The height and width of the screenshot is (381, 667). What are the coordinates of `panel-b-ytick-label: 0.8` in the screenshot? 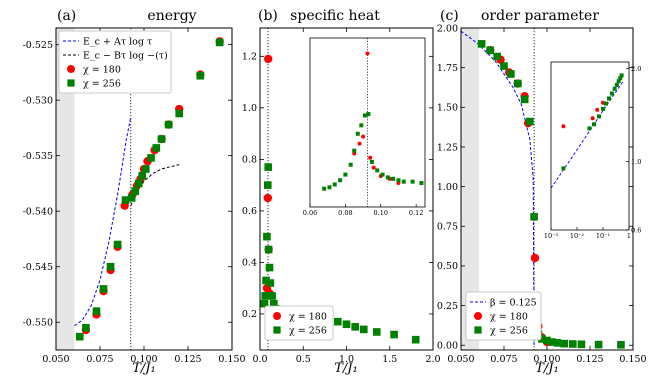 It's located at (249, 160).